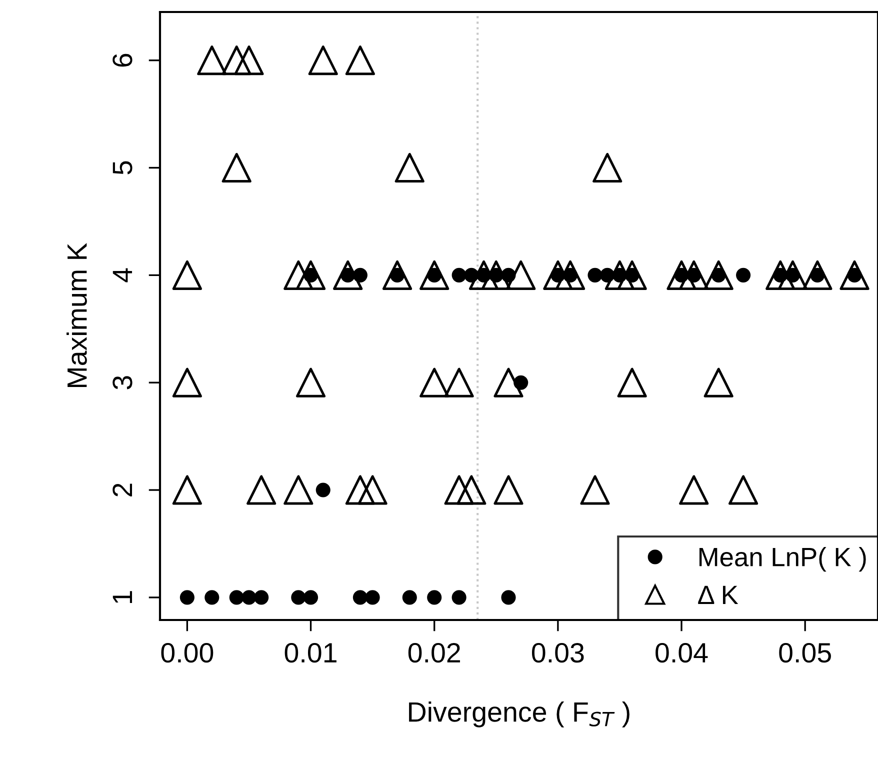 This screenshot has height=772, width=878. Describe the element at coordinates (122, 597) in the screenshot. I see `y-tick-label: 1` at that location.